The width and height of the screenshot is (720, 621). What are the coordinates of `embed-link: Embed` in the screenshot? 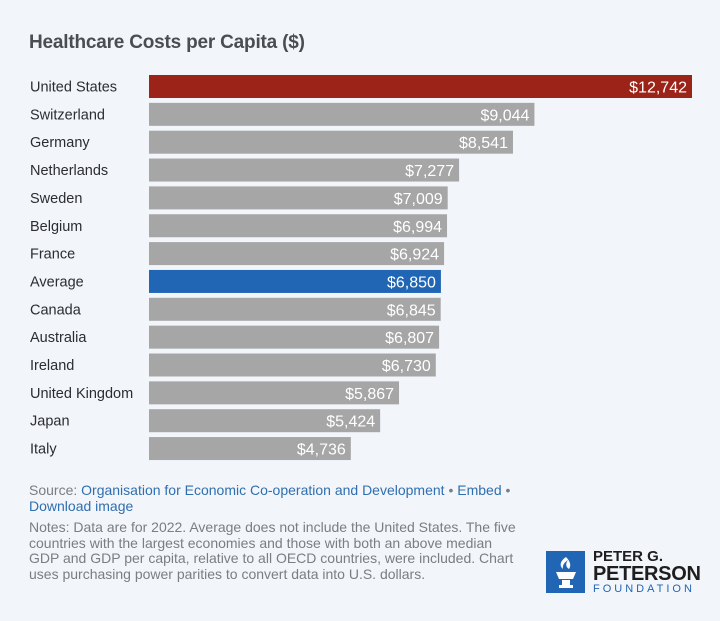 It's located at (479, 490).